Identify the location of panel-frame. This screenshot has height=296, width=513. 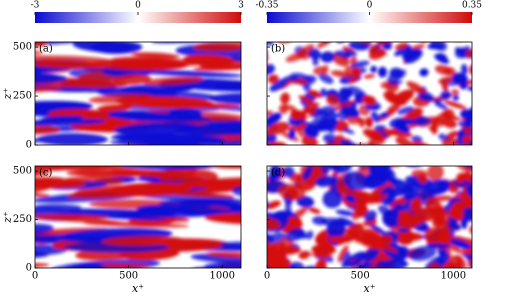
(138, 217).